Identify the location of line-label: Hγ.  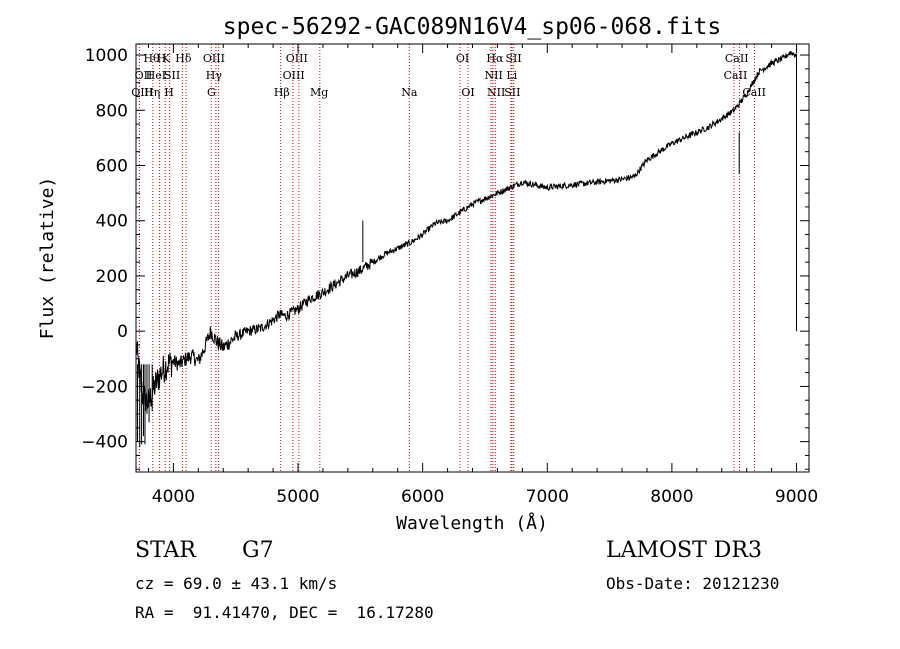
(214, 75).